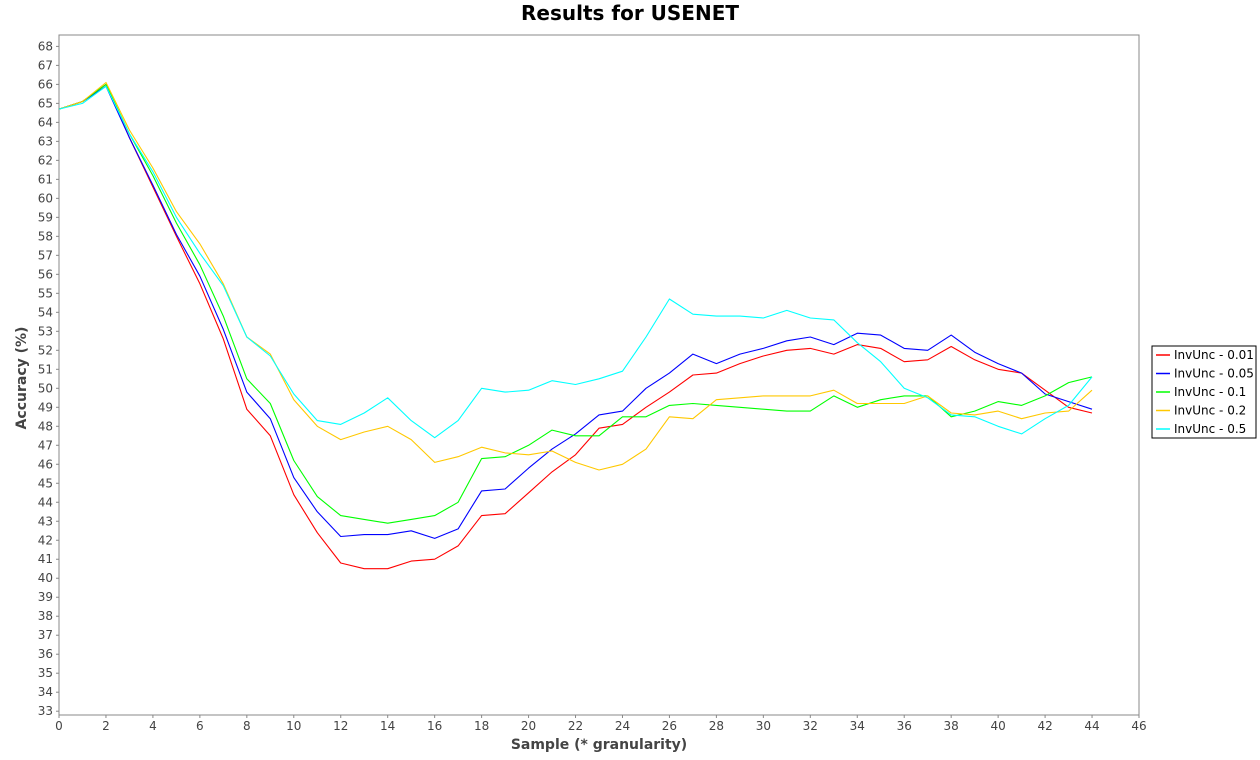  What do you see at coordinates (45, 711) in the screenshot?
I see `y-tick-label: 33` at bounding box center [45, 711].